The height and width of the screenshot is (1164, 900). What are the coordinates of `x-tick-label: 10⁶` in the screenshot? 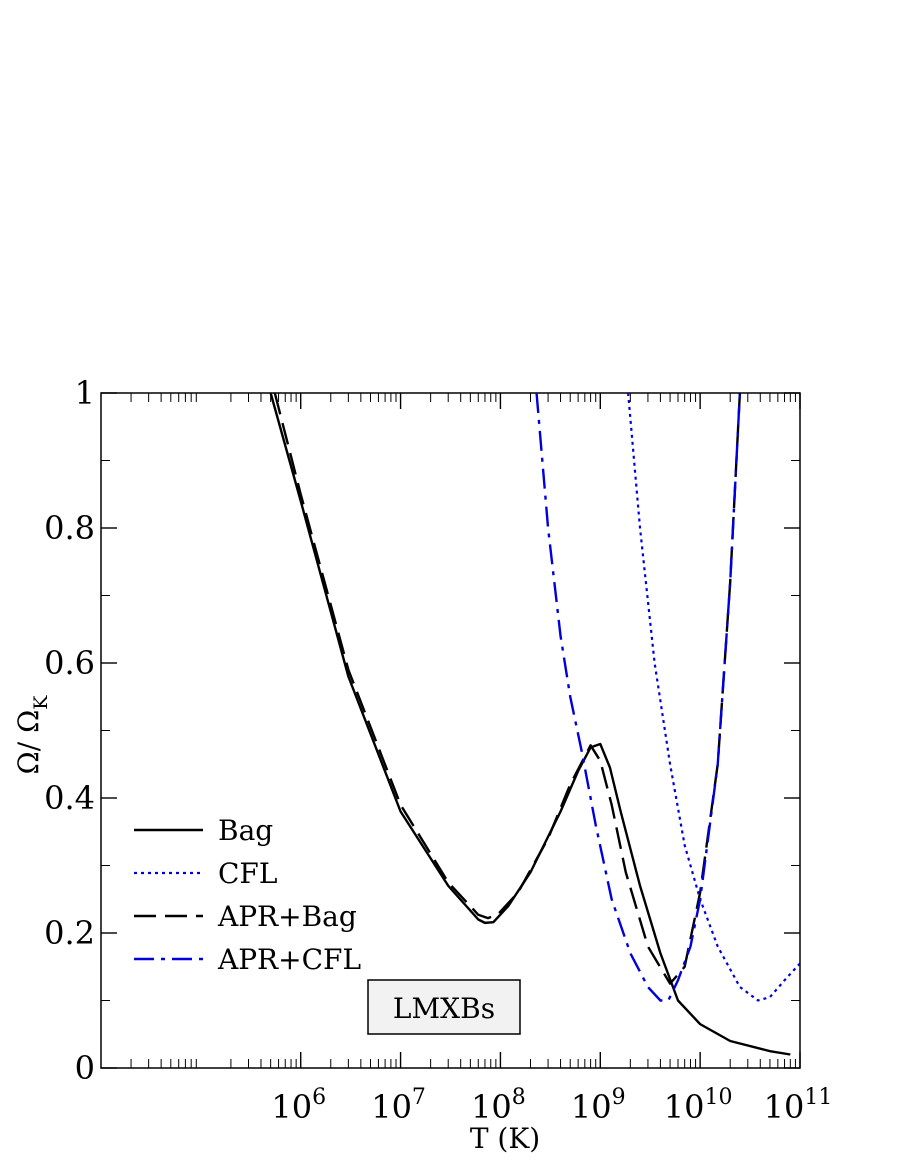 It's located at (298, 1105).